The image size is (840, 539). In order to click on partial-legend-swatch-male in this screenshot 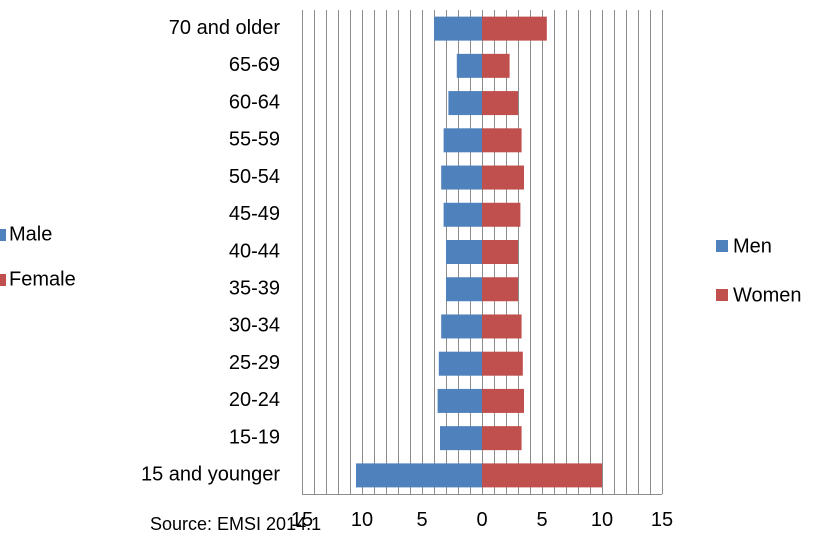, I will do `click(3, 235)`.